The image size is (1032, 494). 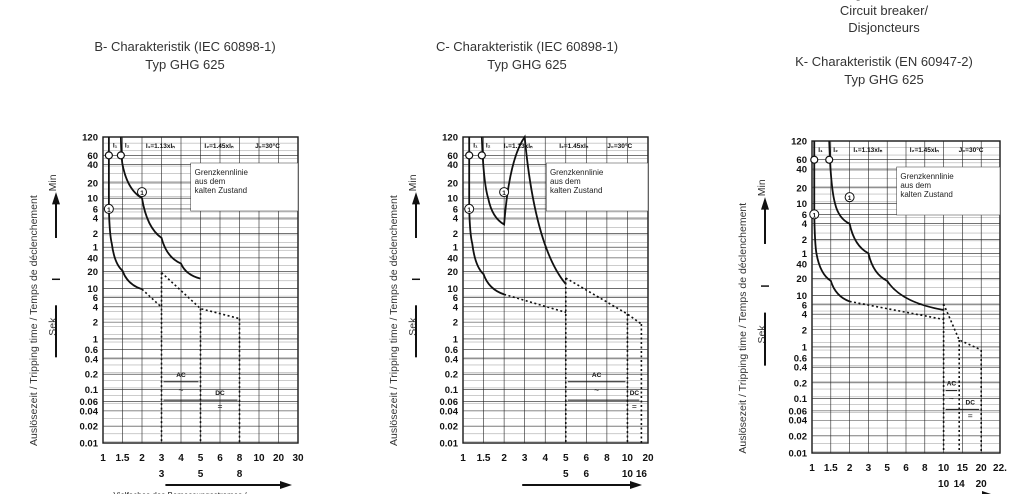 I want to click on x-tick-label-row2: 3, so click(x=162, y=474).